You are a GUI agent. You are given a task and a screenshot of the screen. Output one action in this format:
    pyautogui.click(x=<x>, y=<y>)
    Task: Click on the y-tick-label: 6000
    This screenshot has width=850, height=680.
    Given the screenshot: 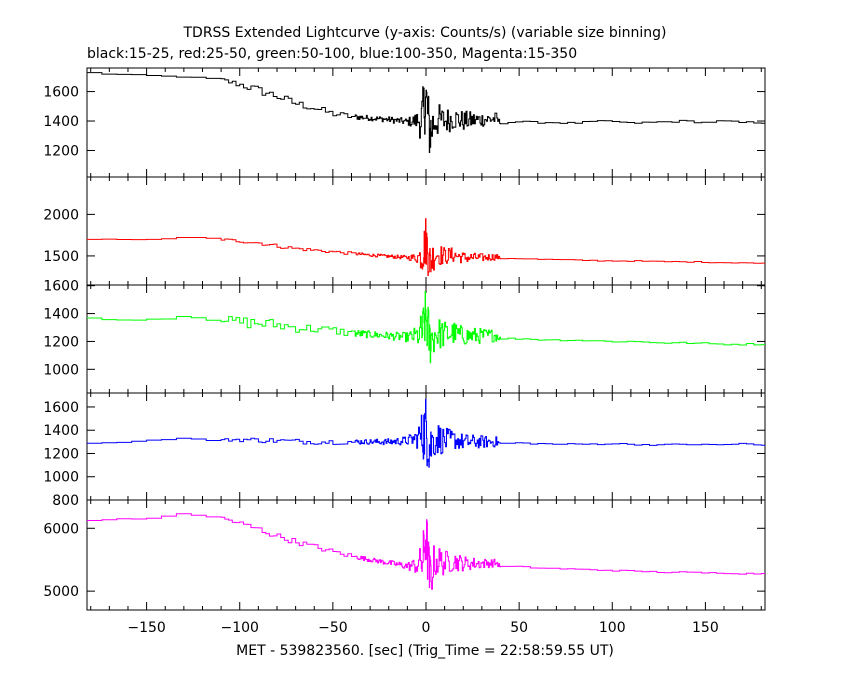 What is the action you would take?
    pyautogui.click(x=61, y=529)
    